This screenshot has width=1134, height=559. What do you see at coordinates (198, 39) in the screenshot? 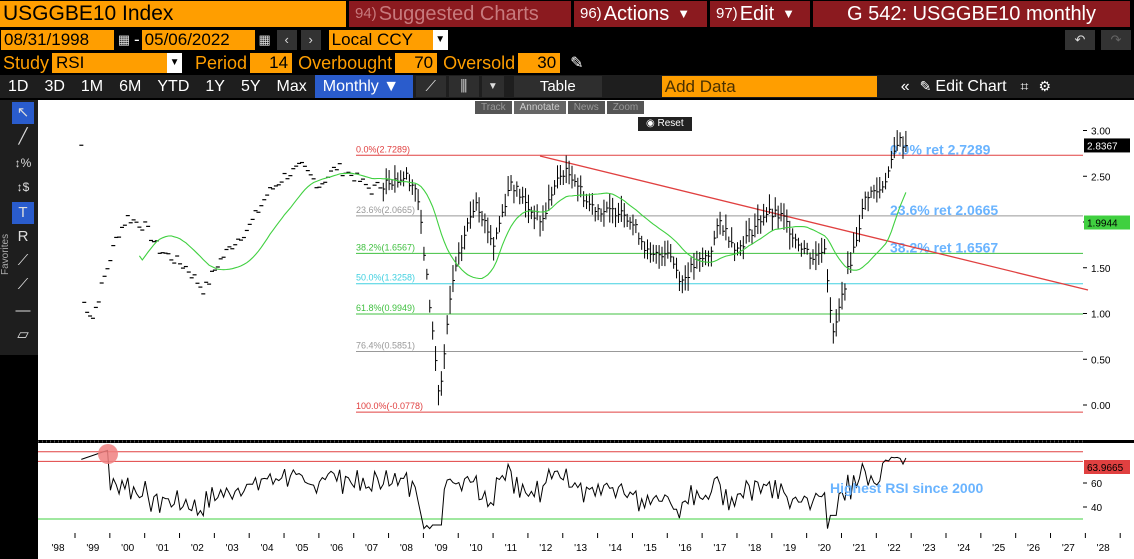
I see `end-date-field: 05/06/2022` at bounding box center [198, 39].